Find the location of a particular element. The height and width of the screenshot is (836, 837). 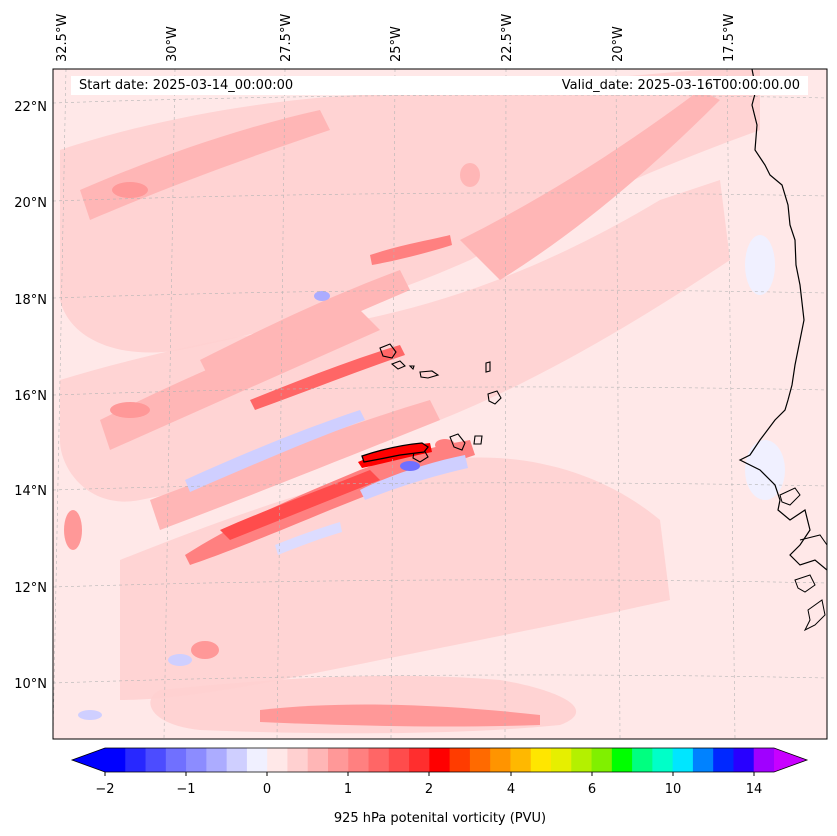

senegal-gambia-outline is located at coordinates (803, 559).